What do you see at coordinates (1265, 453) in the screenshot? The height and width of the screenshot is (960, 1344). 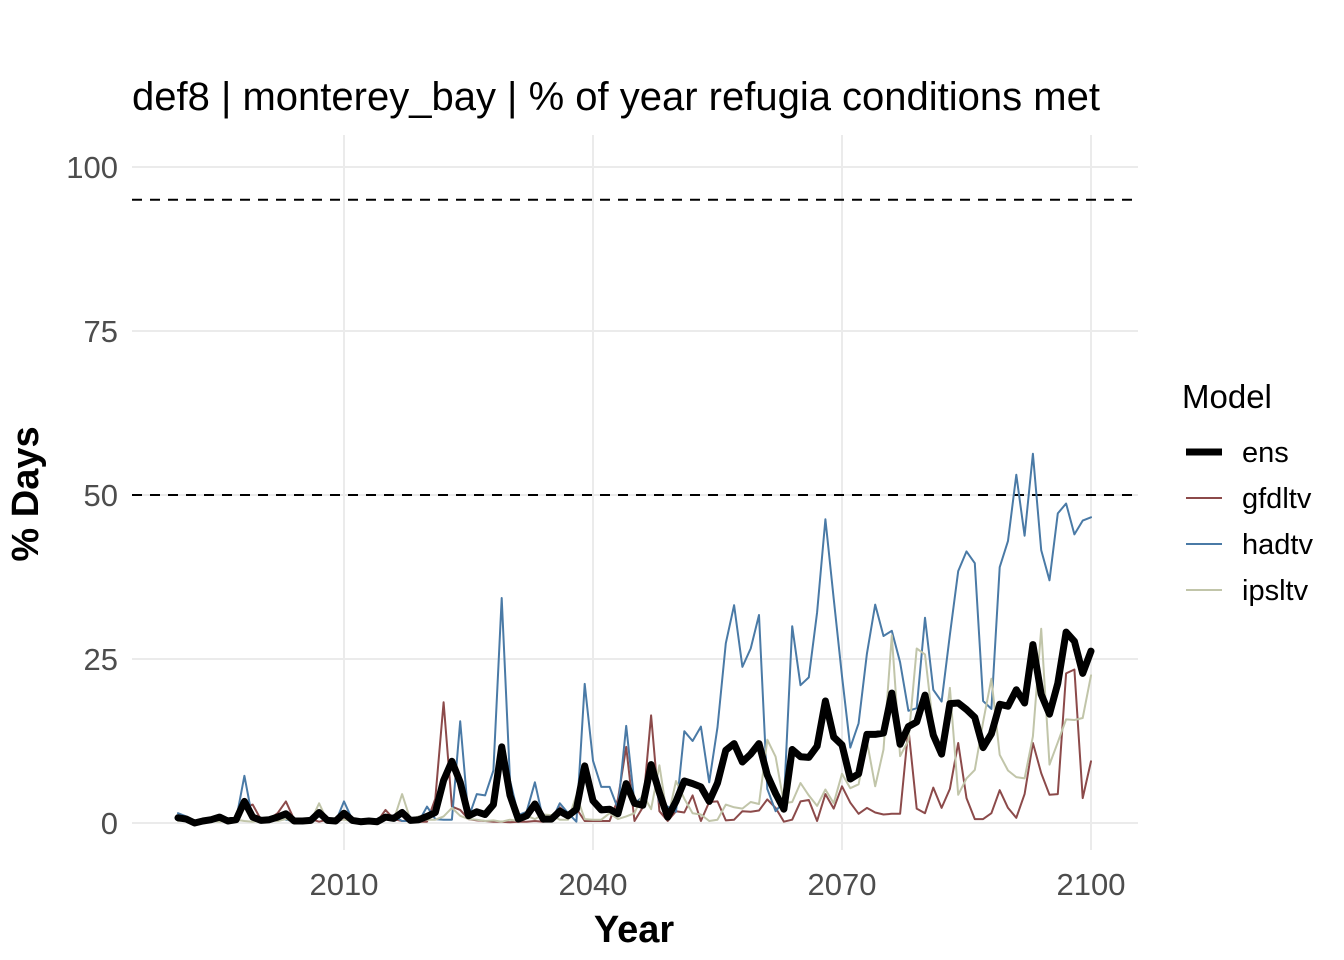 I see `legend-label-ens: ens` at bounding box center [1265, 453].